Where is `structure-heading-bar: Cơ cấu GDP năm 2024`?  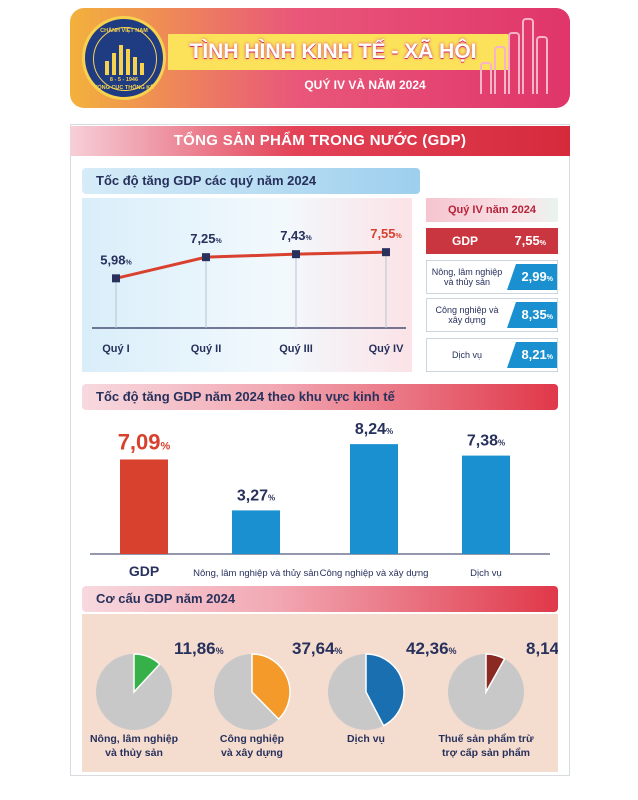 structure-heading-bar: Cơ cấu GDP năm 2024 is located at coordinates (320, 599).